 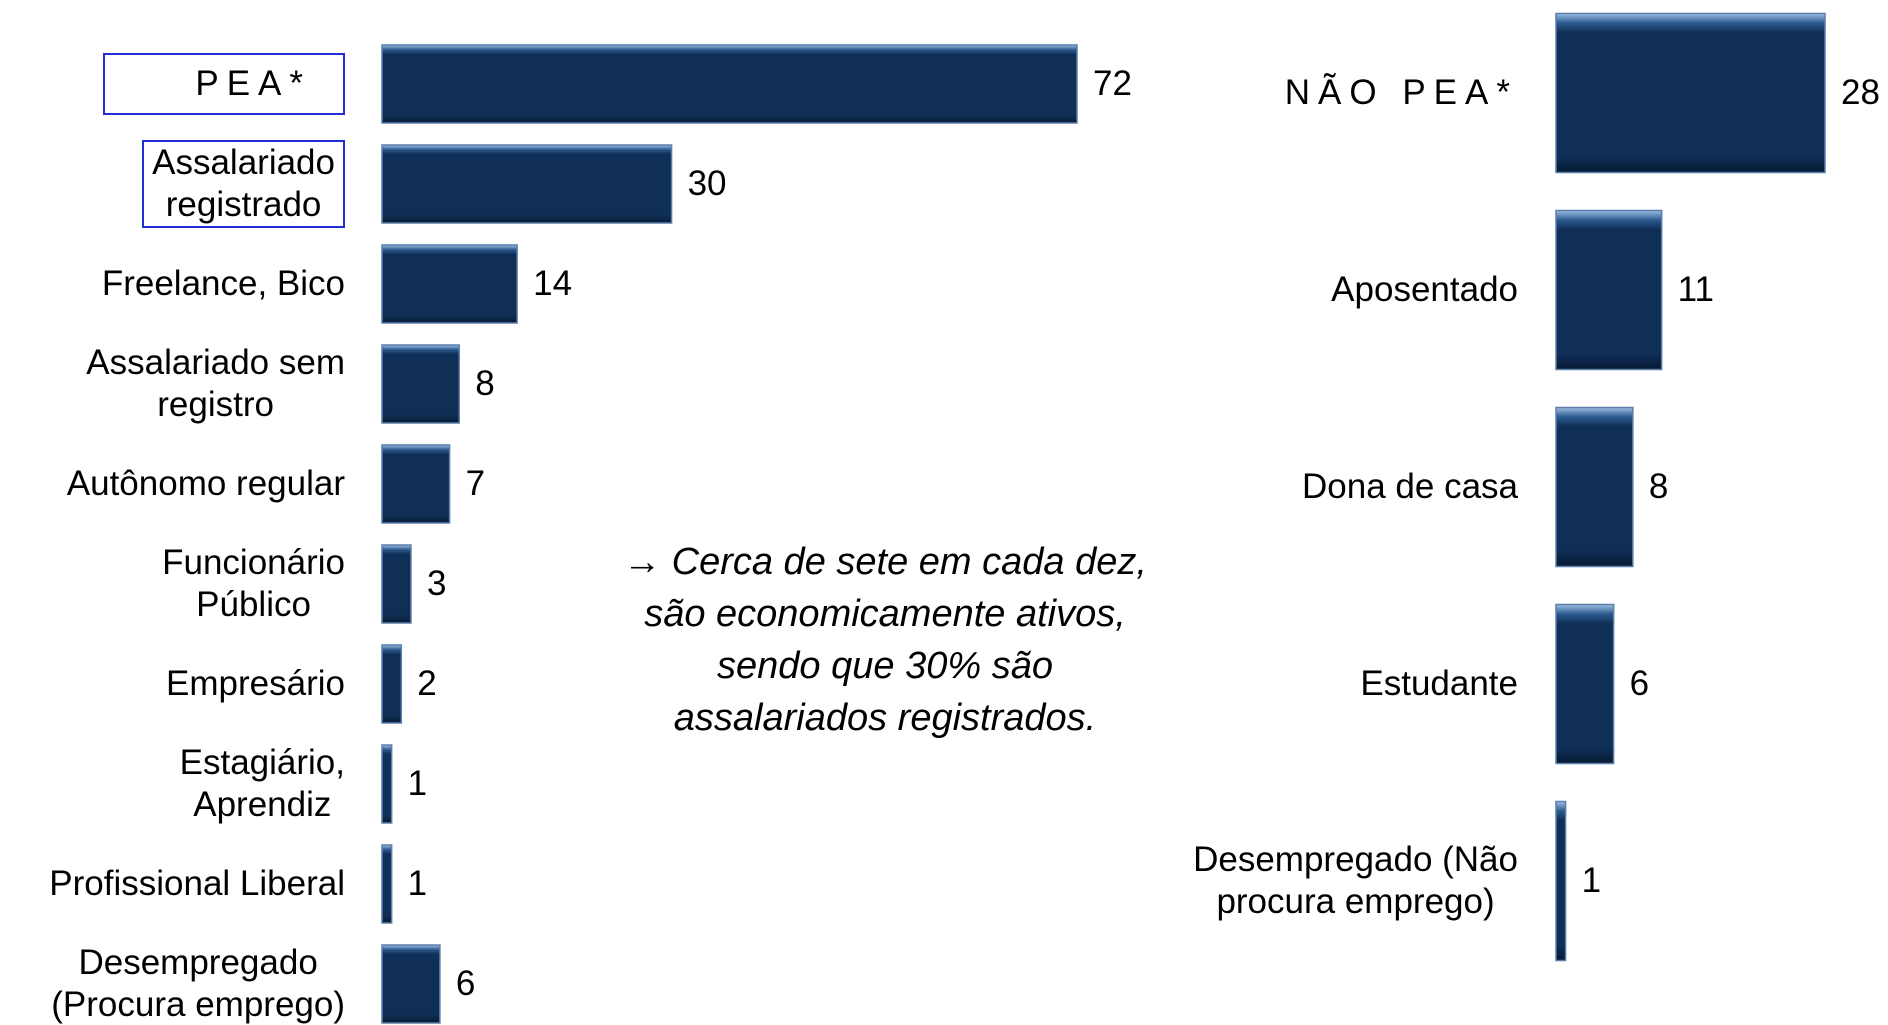 I want to click on category-label: Funcionário Público, so click(x=172, y=584).